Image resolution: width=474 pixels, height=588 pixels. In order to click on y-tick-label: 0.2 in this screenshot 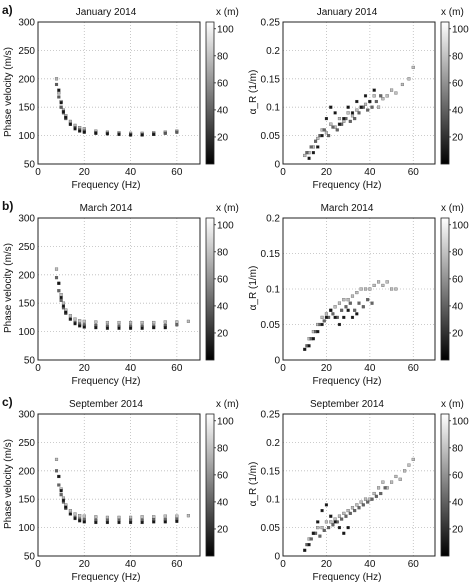, I will do `click(273, 443)`.